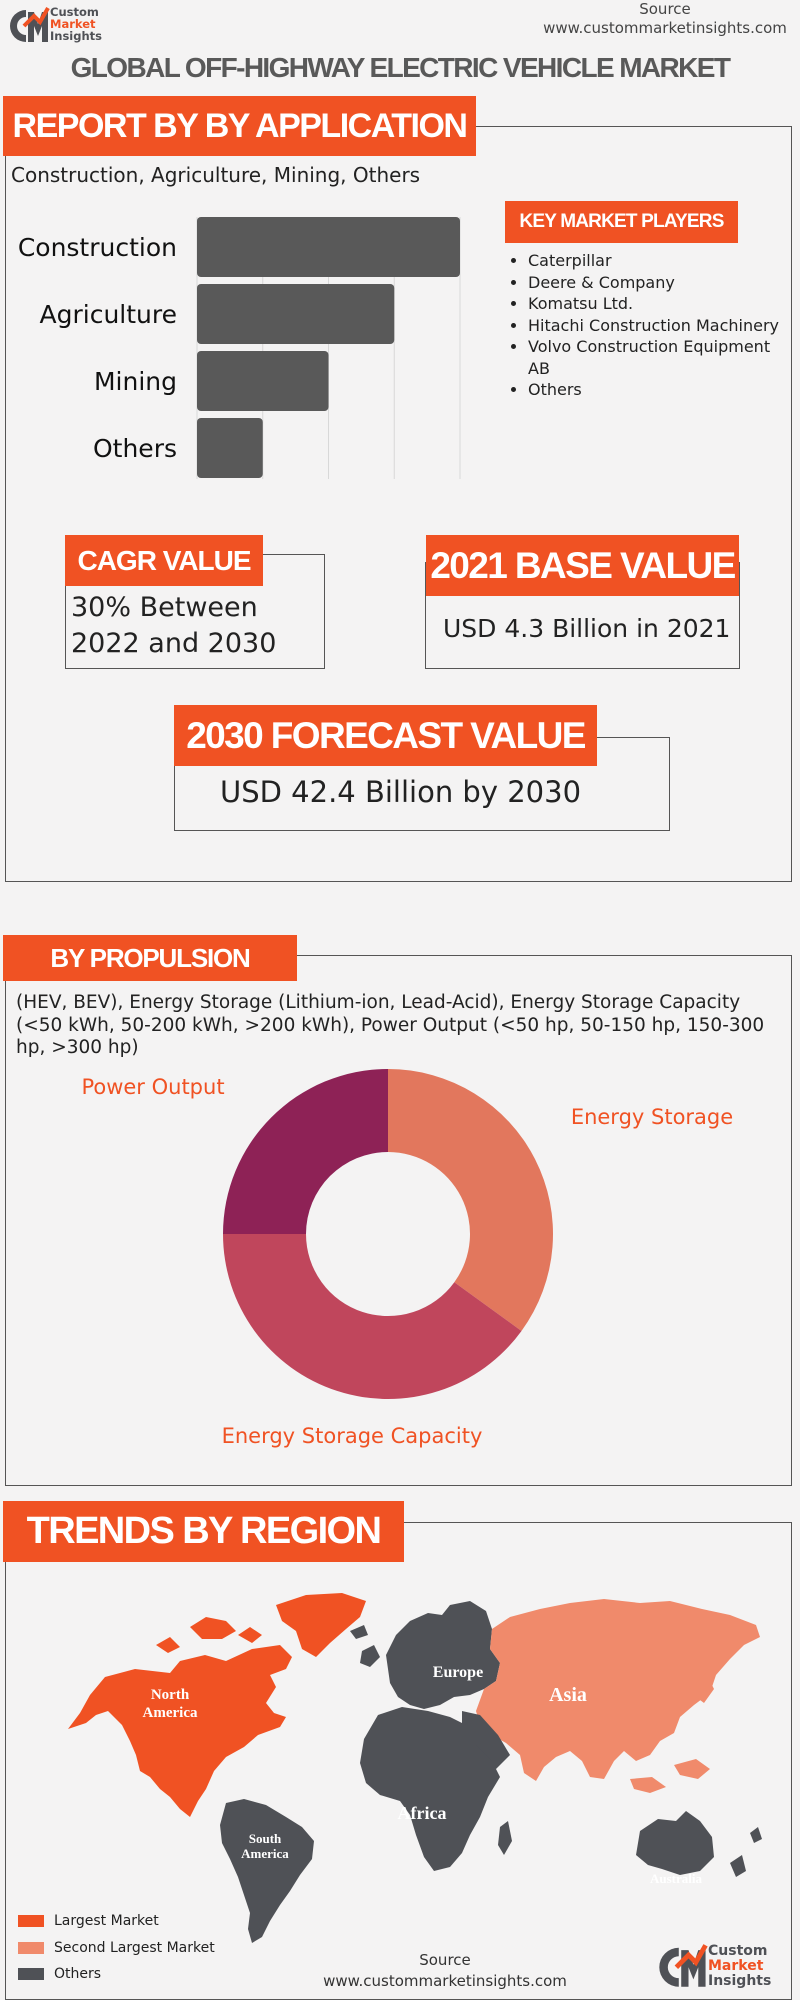  What do you see at coordinates (736, 1966) in the screenshot?
I see `footer-logo-text-2: Market` at bounding box center [736, 1966].